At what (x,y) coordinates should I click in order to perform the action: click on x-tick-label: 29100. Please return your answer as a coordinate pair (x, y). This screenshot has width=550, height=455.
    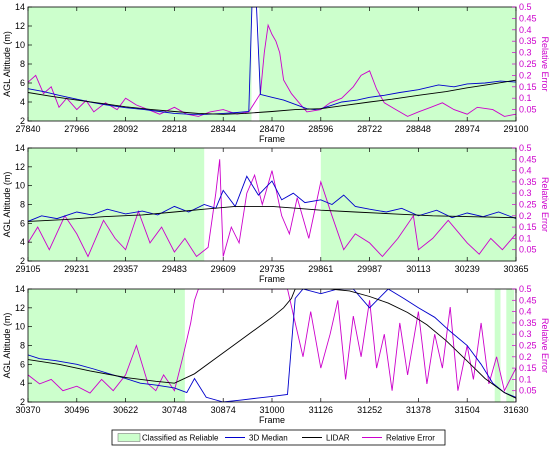
    Looking at the image, I should click on (515, 129).